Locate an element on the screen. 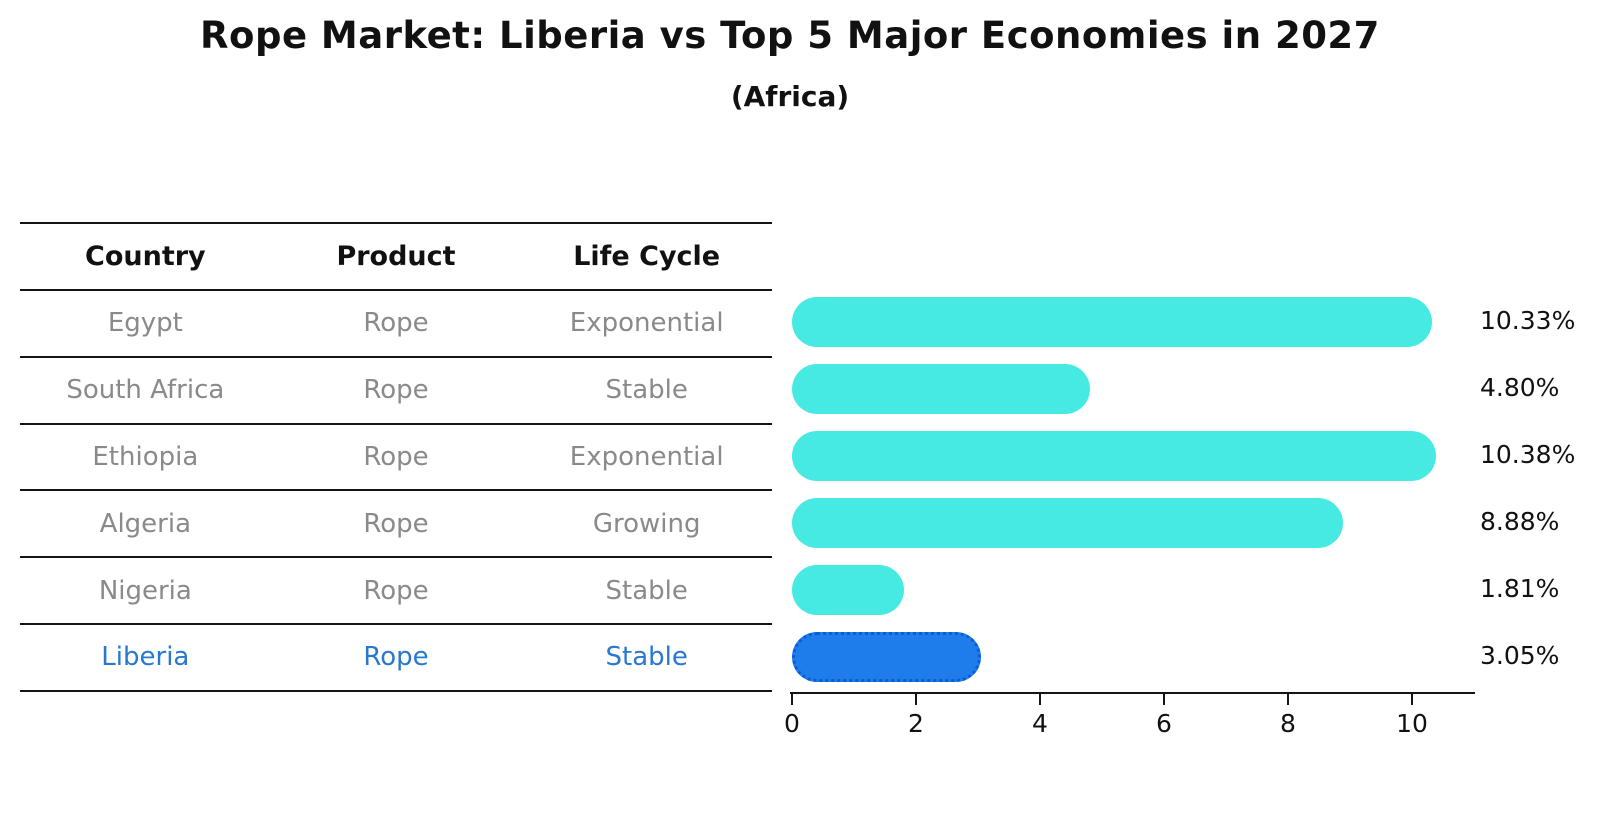 This screenshot has height=823, width=1604. bar-algeria is located at coordinates (1067, 522).